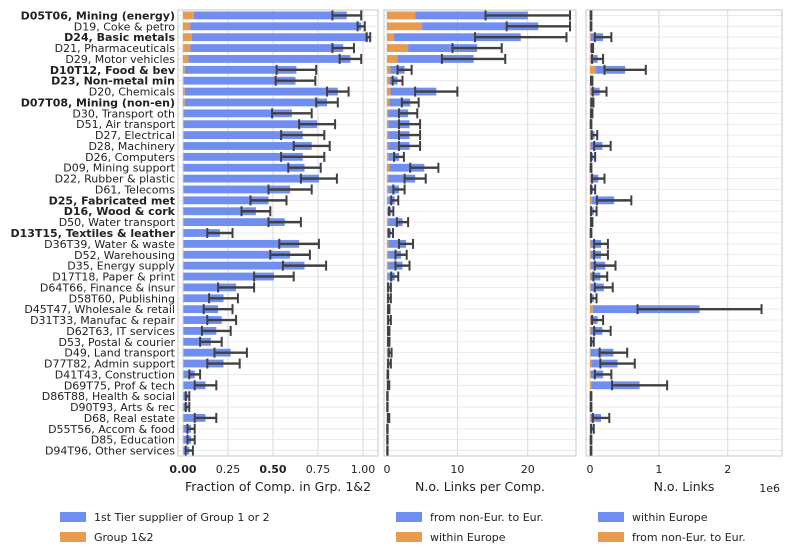 This screenshot has width=789, height=552. I want to click on category-label: D85, Education, so click(133, 440).